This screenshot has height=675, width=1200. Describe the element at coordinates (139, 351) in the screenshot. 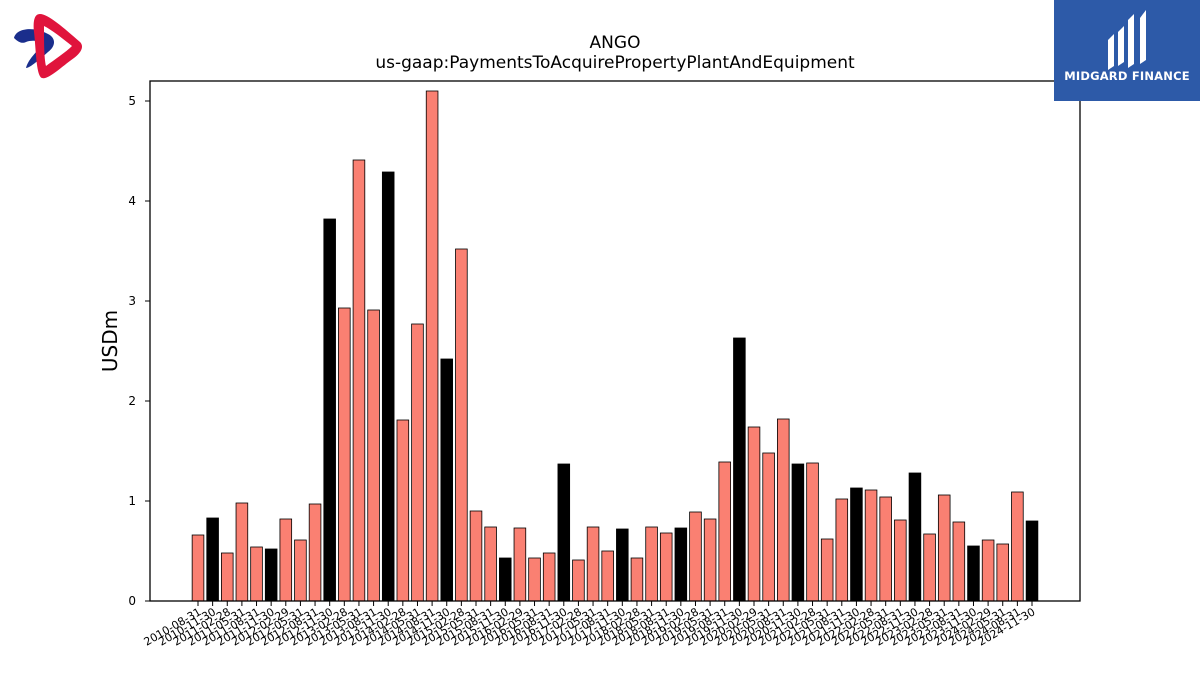

I see `y-axis: 0 1 2 3 4 5` at that location.